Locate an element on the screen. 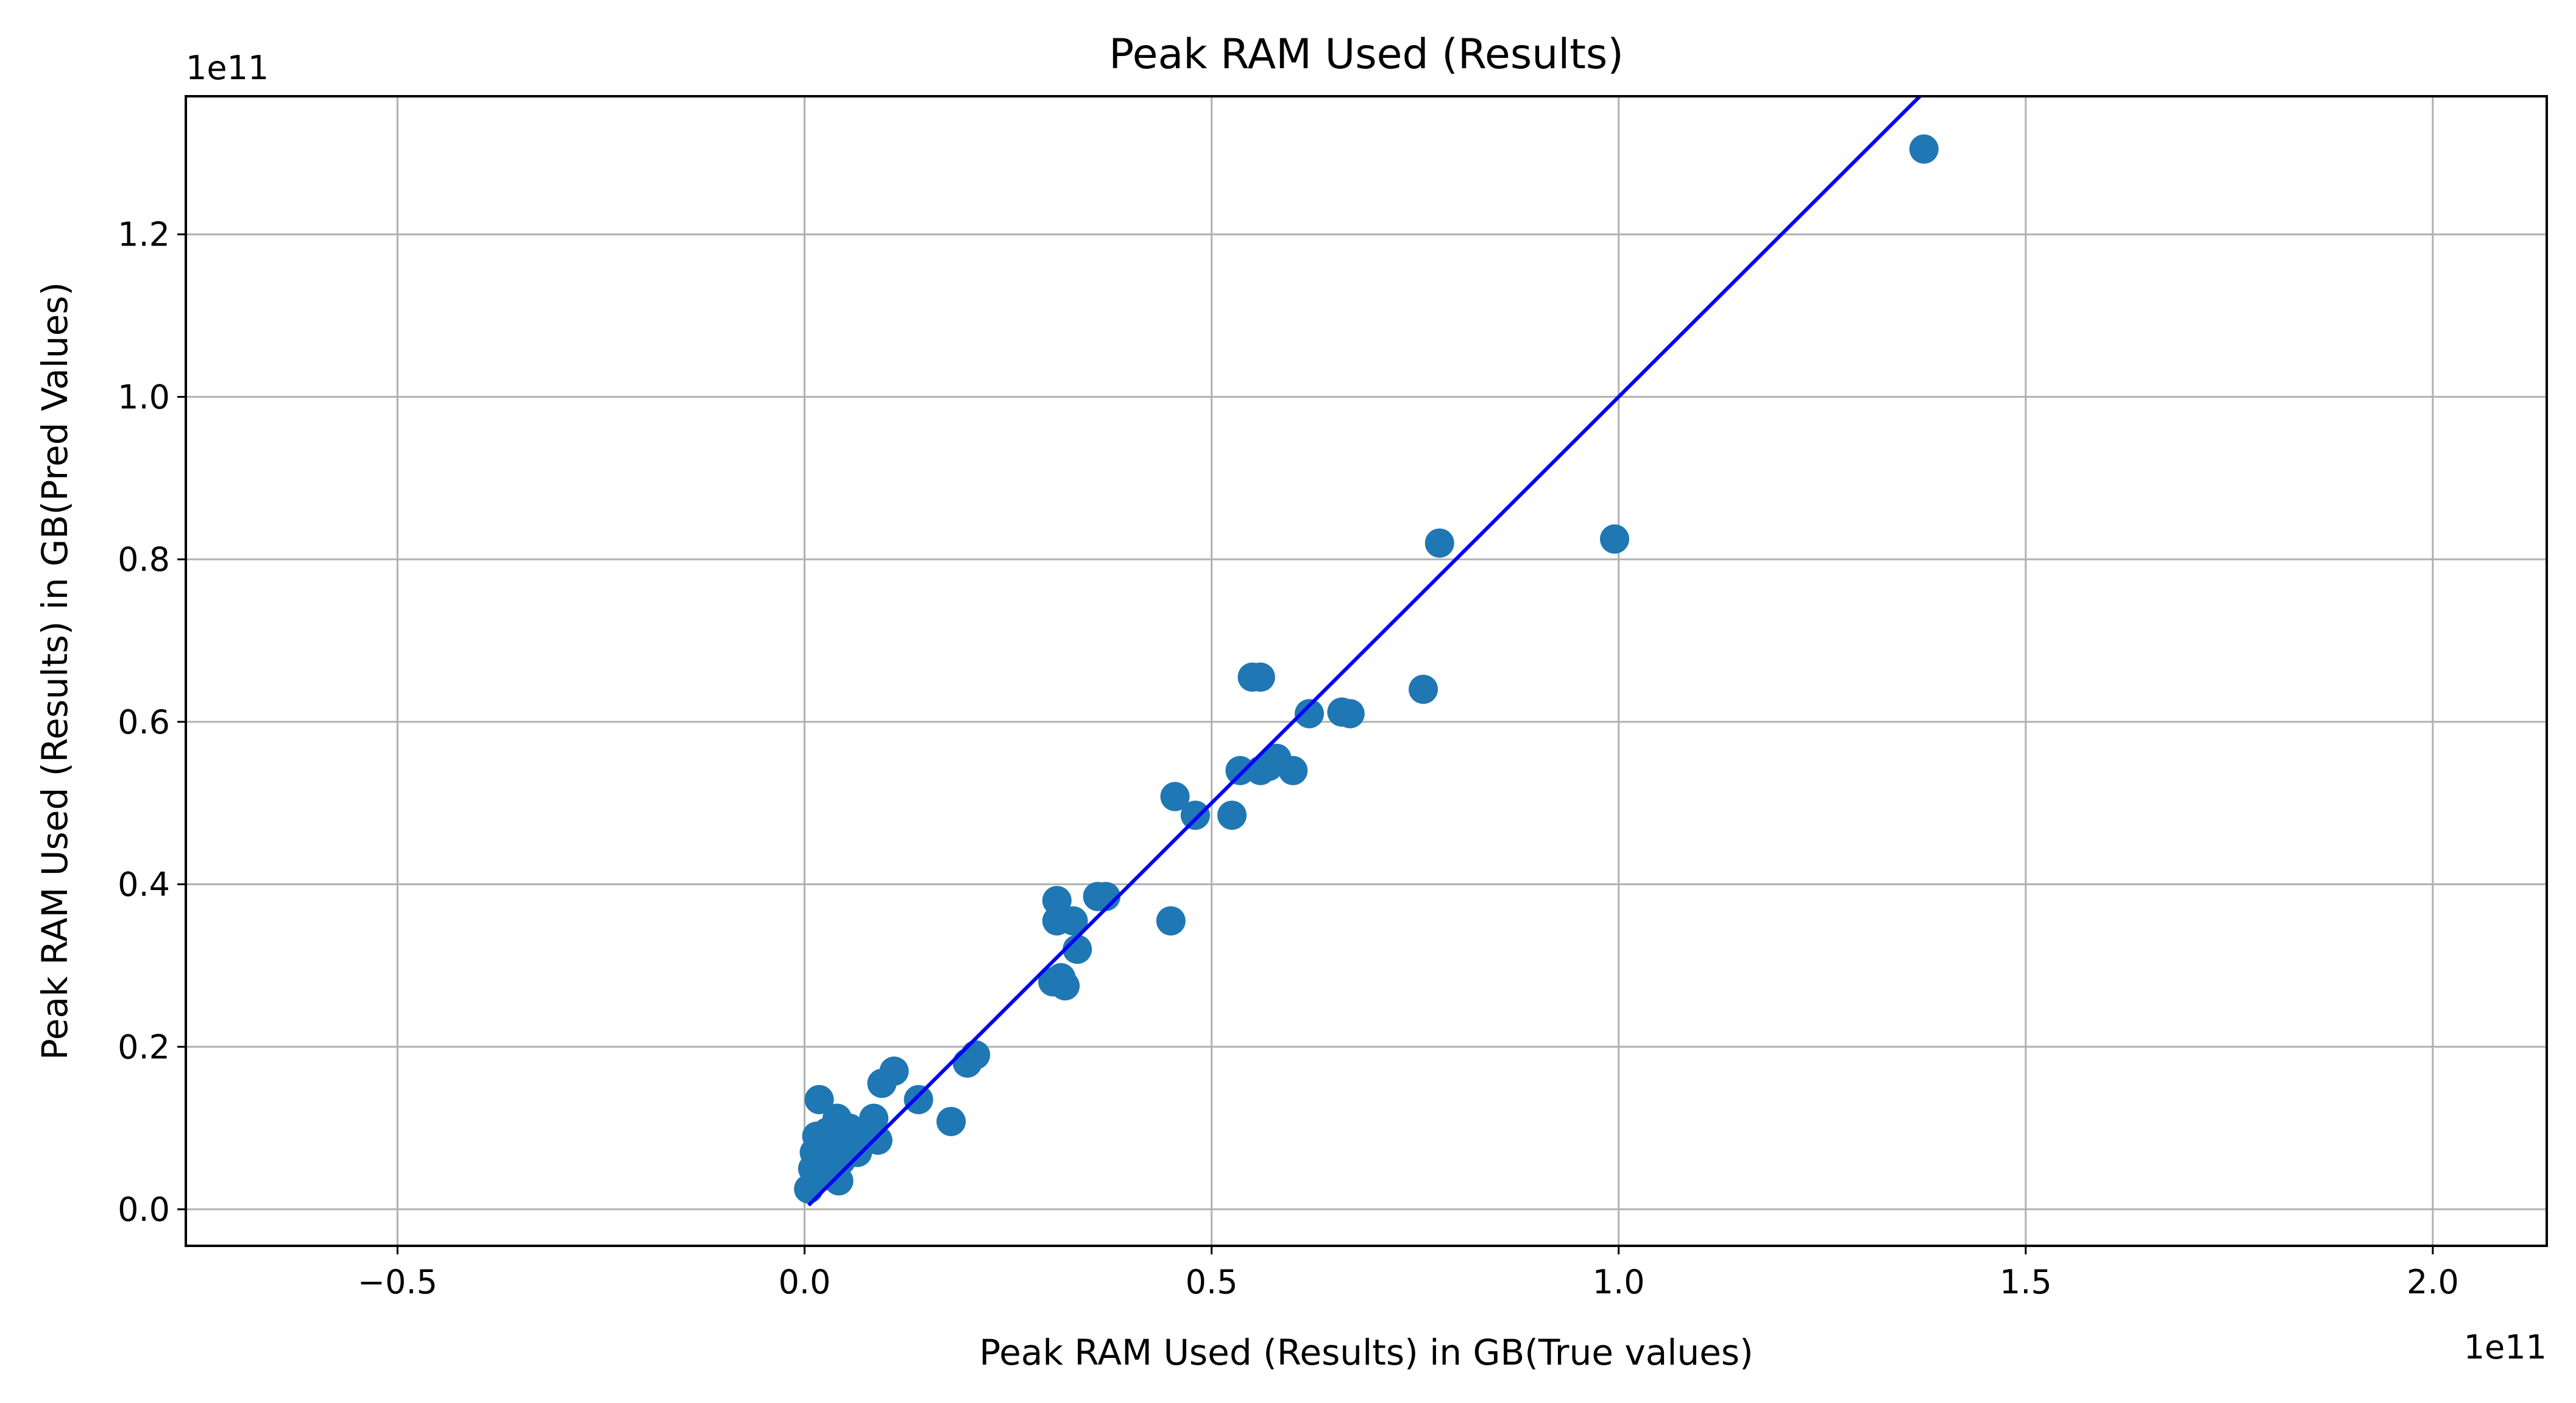 Image resolution: width=2576 pixels, height=1403 pixels. x-tick-label: 2.0 is located at coordinates (2433, 1282).